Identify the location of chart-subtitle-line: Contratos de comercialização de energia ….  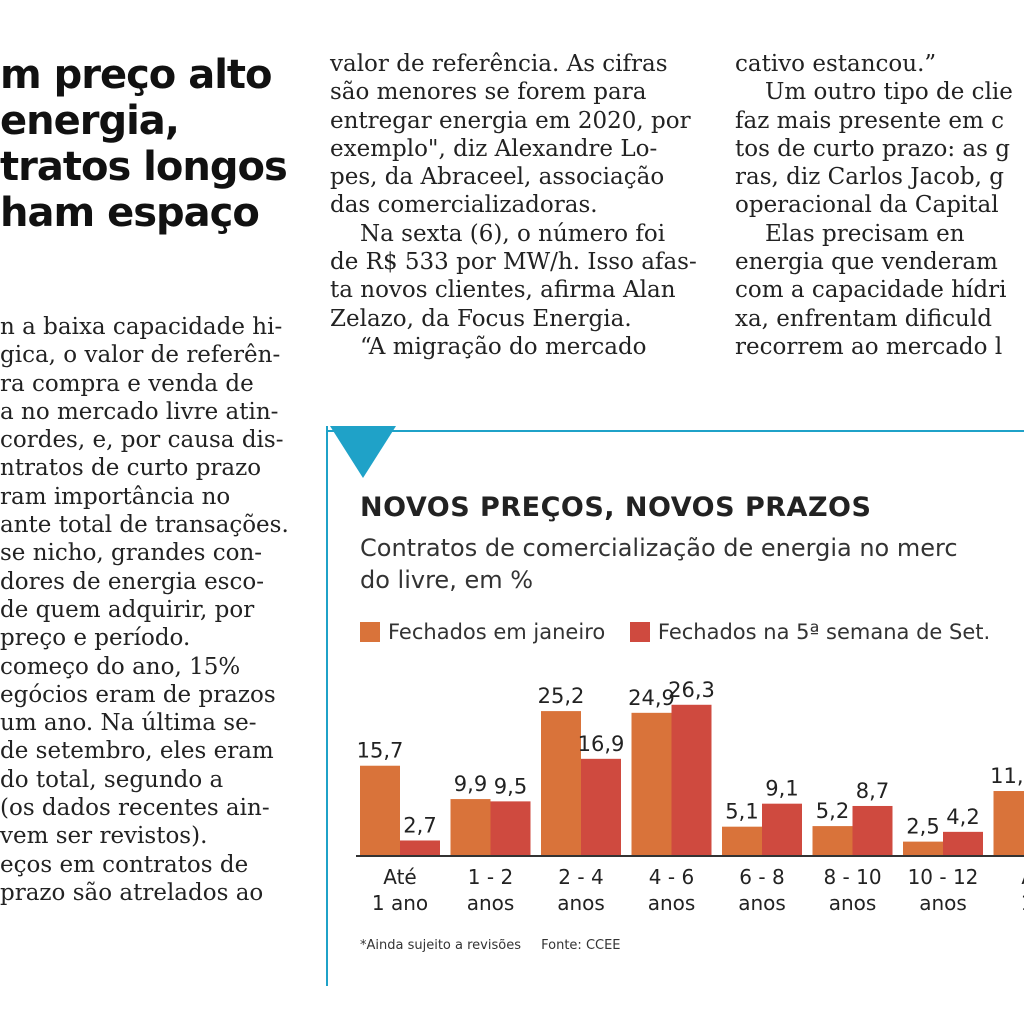
(659, 548).